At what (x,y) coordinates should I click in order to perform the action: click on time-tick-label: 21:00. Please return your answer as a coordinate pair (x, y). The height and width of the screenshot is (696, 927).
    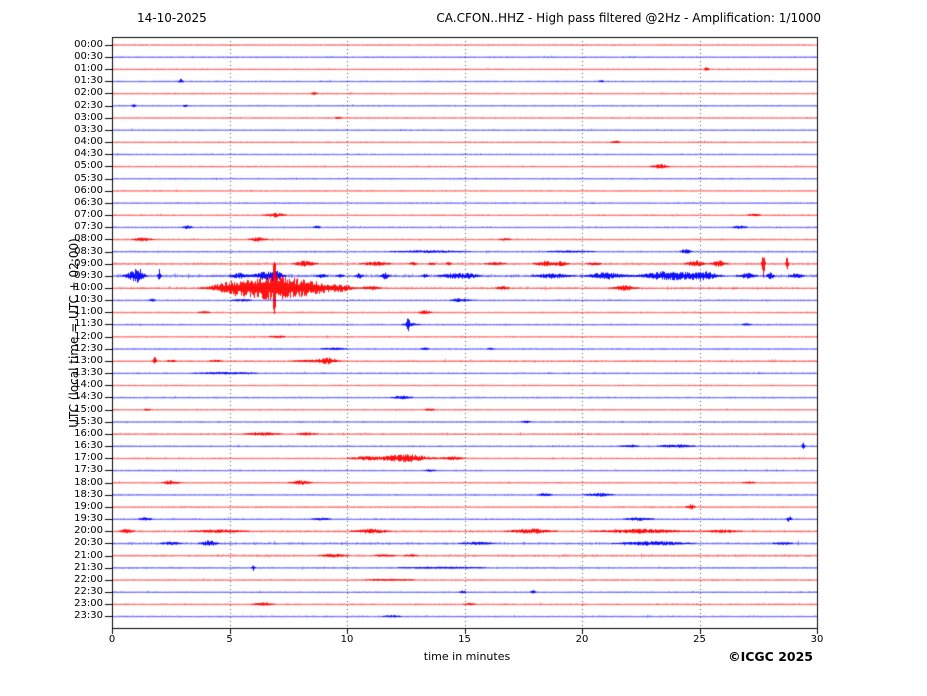
    Looking at the image, I should click on (88, 555).